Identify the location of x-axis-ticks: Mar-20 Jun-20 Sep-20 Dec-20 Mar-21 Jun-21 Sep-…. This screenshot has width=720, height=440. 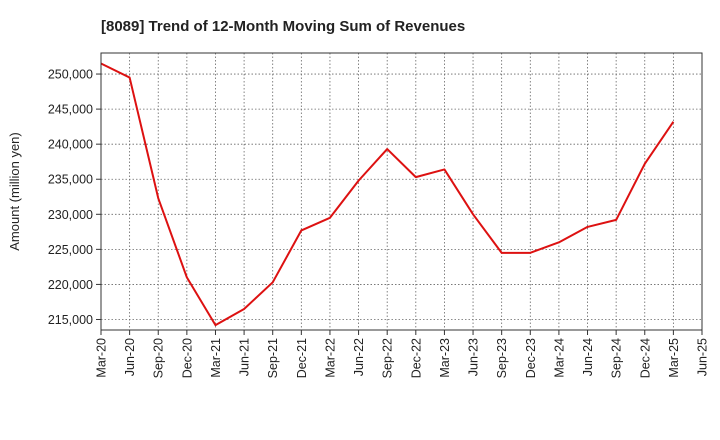
(402, 354).